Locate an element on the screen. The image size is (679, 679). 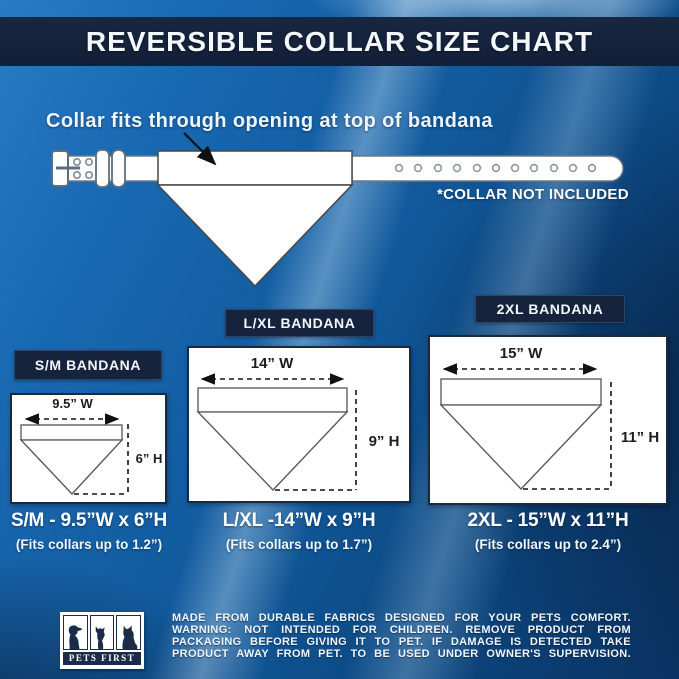
pets-first-logo: PETS FIRST is located at coordinates (102, 640).